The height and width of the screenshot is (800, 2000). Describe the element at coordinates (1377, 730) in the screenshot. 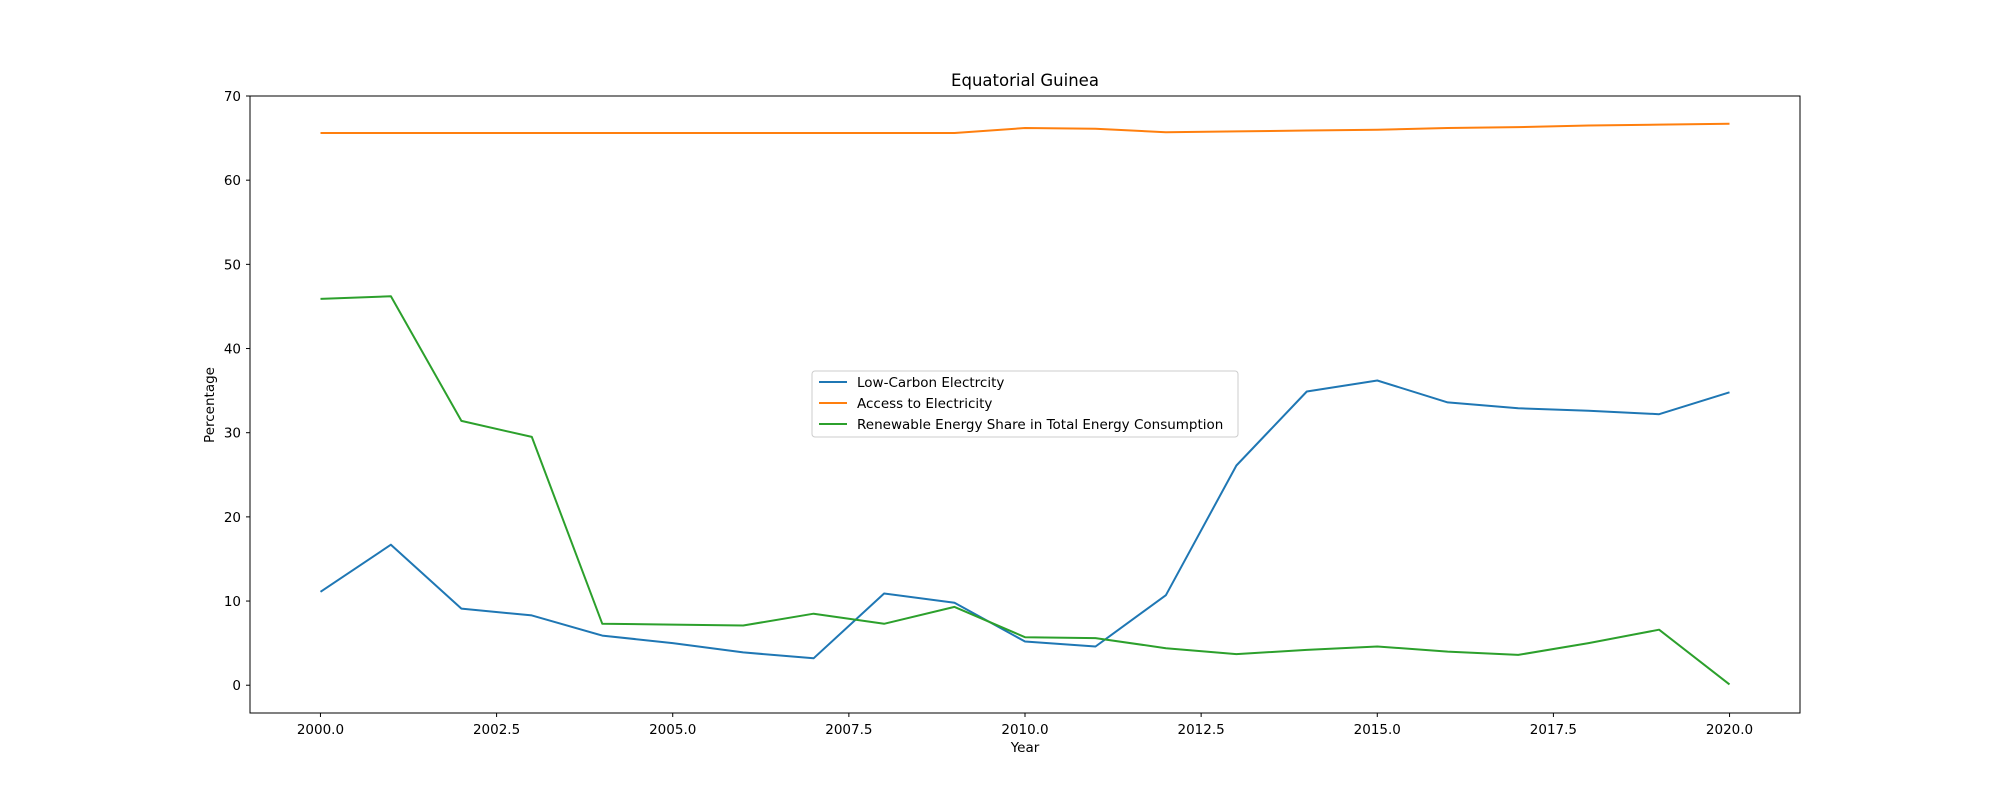

I see `x-tick-label: 2015.0` at that location.